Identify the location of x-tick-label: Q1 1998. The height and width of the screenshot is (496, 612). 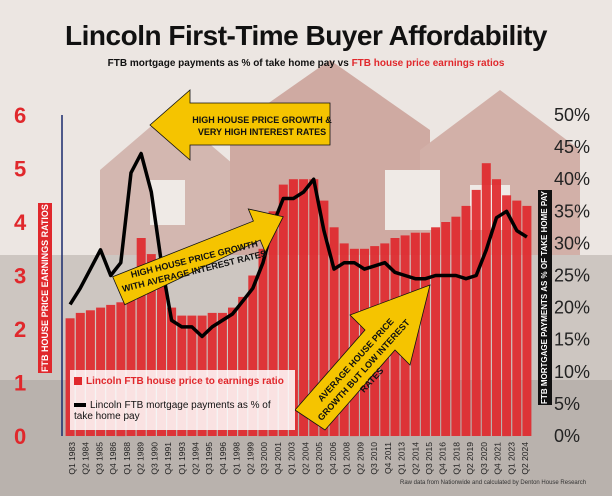
(237, 458).